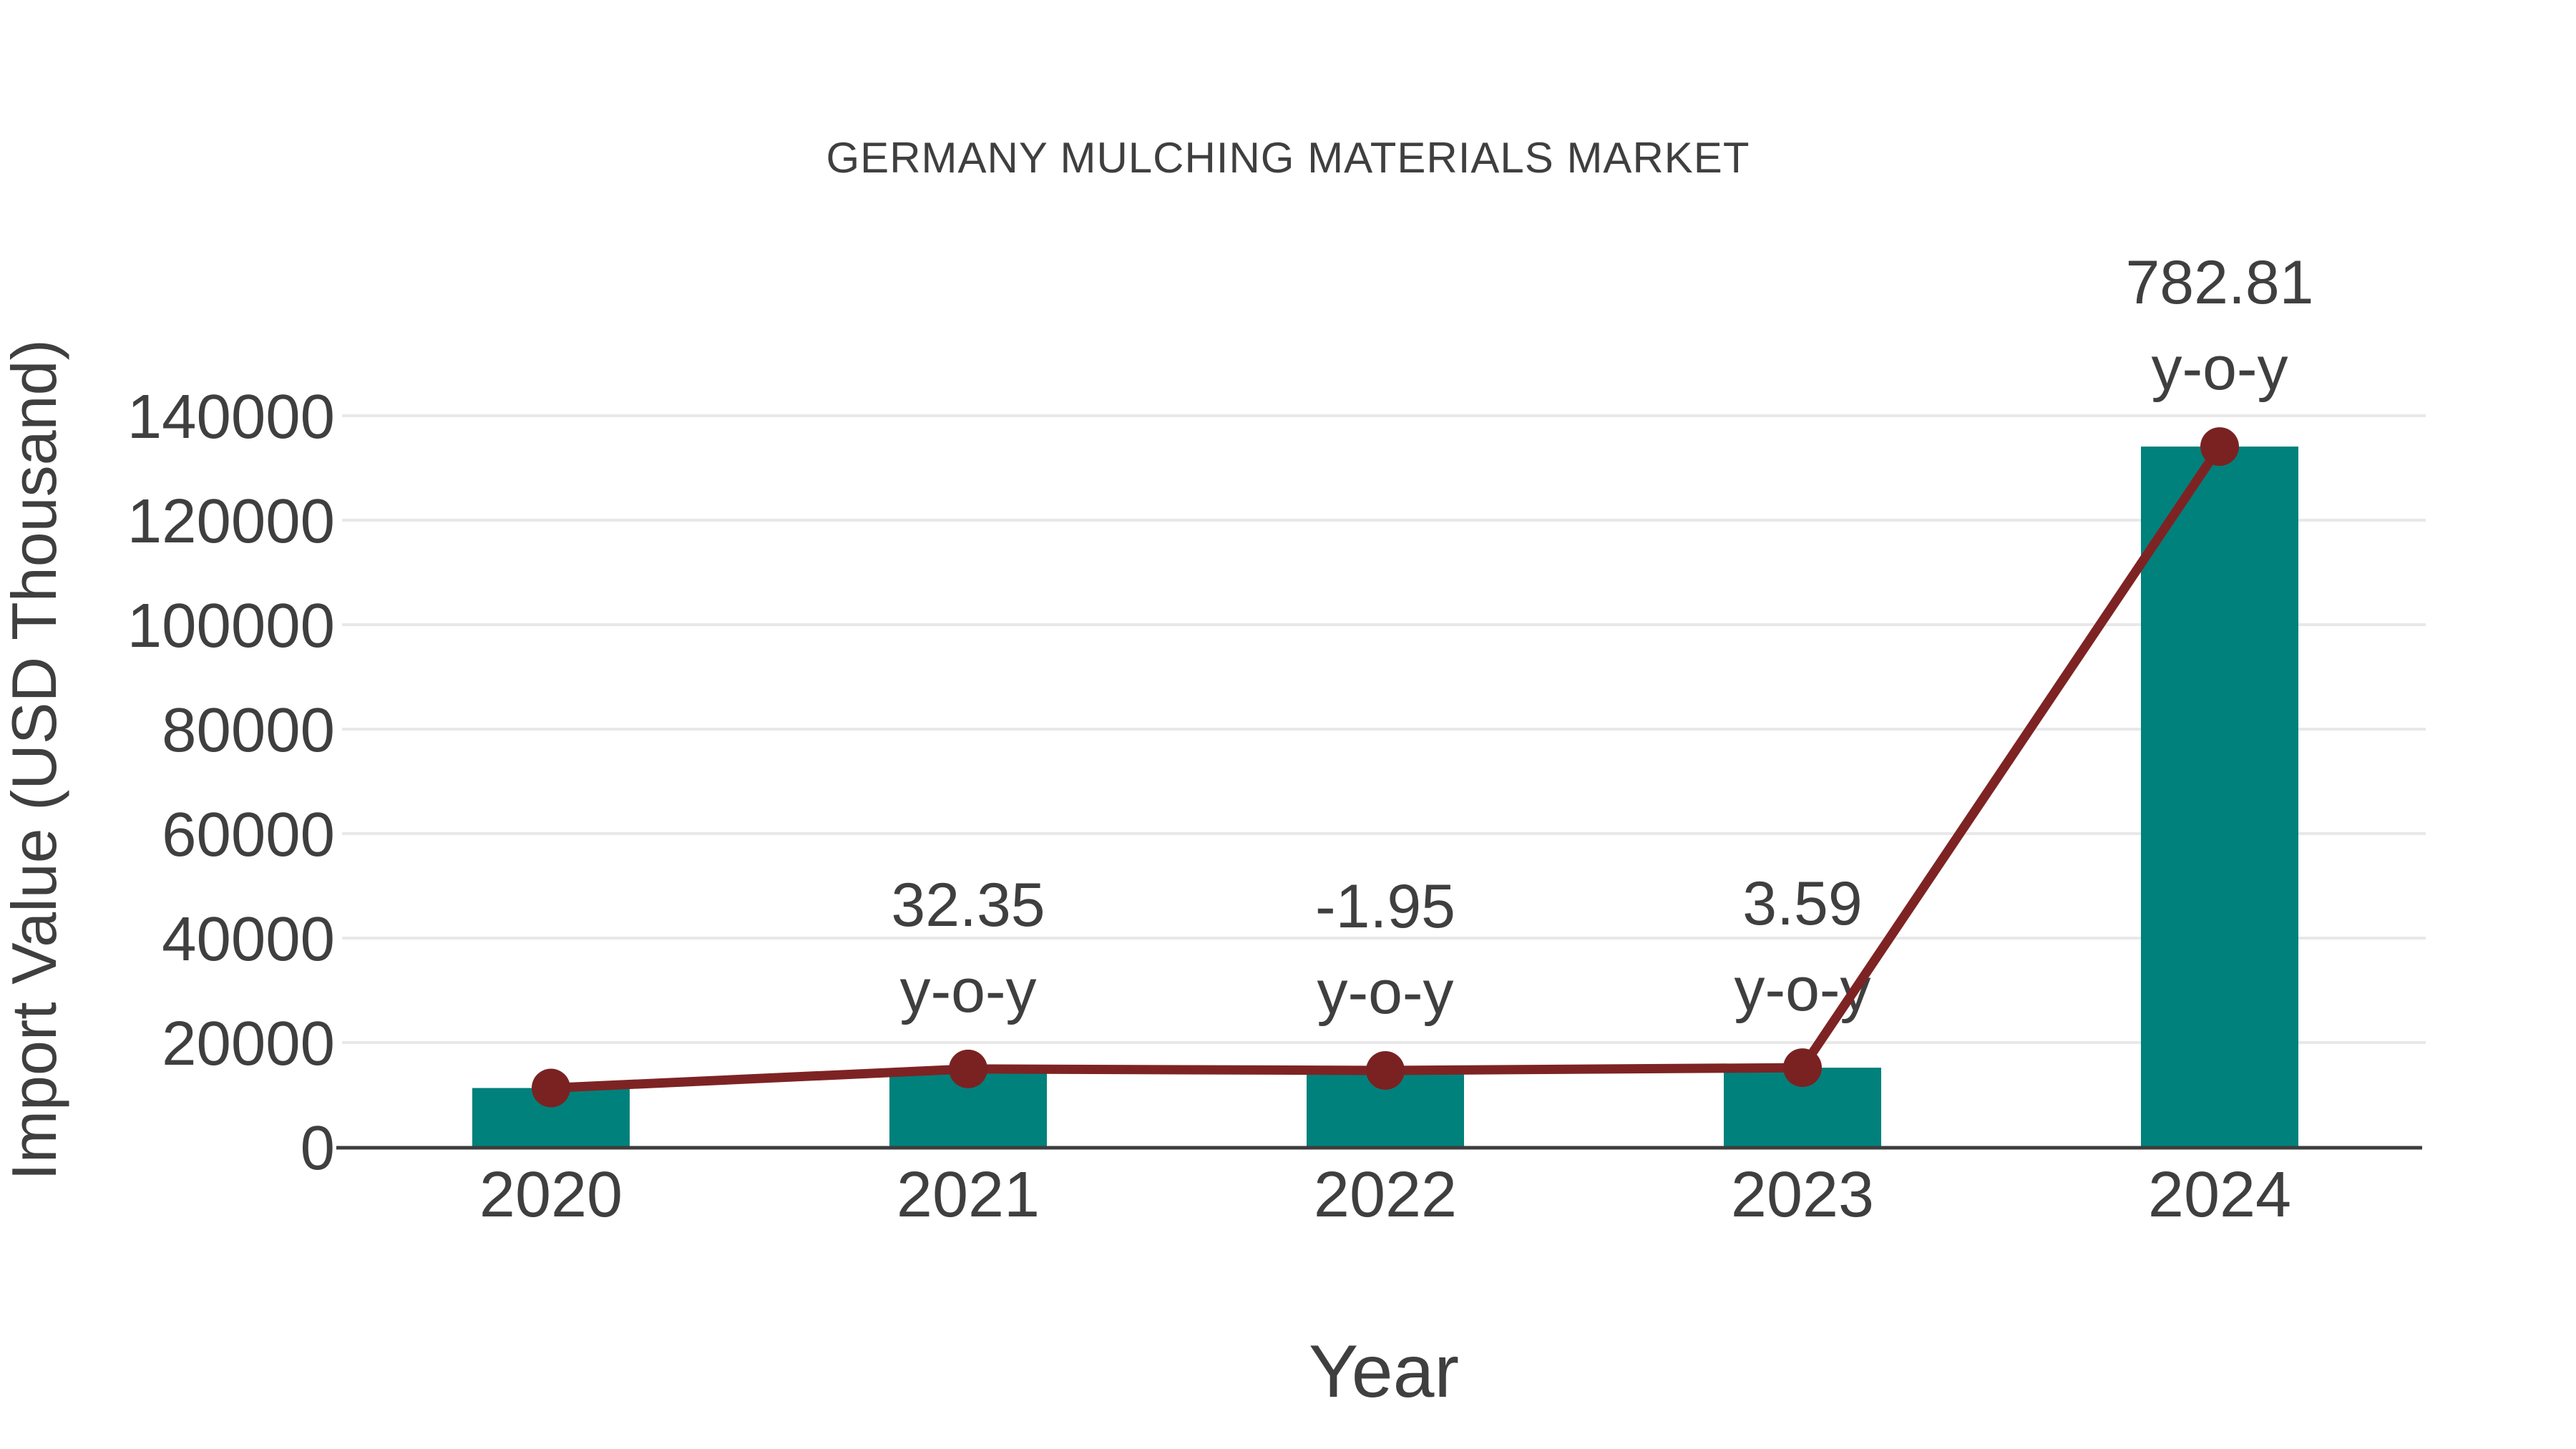 Image resolution: width=2576 pixels, height=1449 pixels. What do you see at coordinates (2219, 368) in the screenshot?
I see `annotation-label-2024: y-o-y` at bounding box center [2219, 368].